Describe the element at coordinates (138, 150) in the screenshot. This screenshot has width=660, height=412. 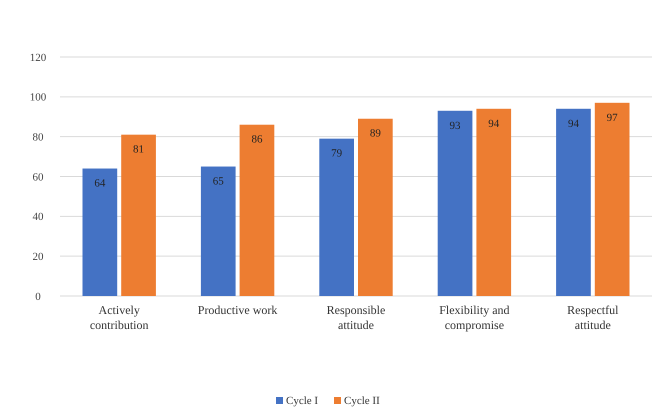
I see `data-label: 81` at that location.